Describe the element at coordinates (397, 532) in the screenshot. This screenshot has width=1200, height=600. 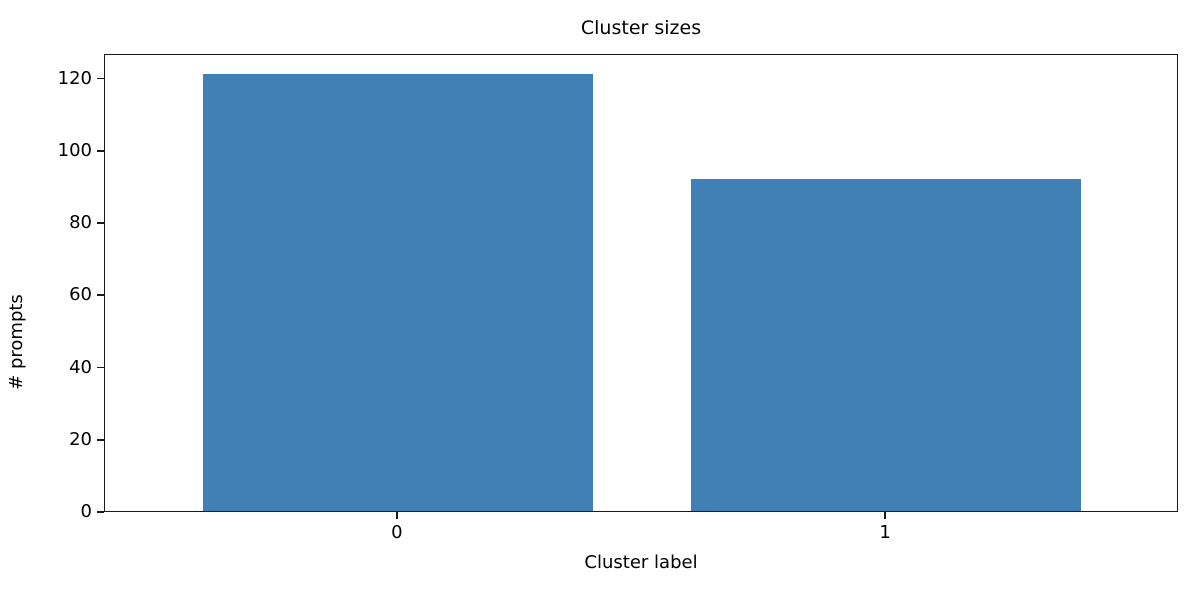
I see `x-tick-label: 0` at that location.